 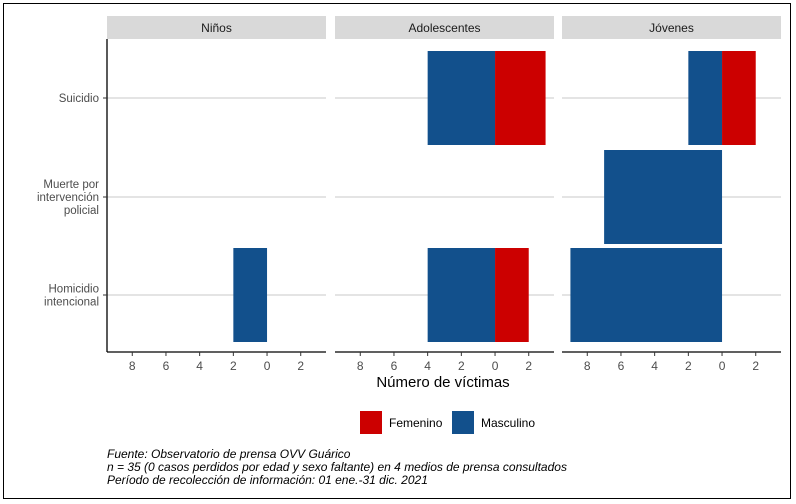 I want to click on facet-title: Jóvenes, so click(x=671, y=28).